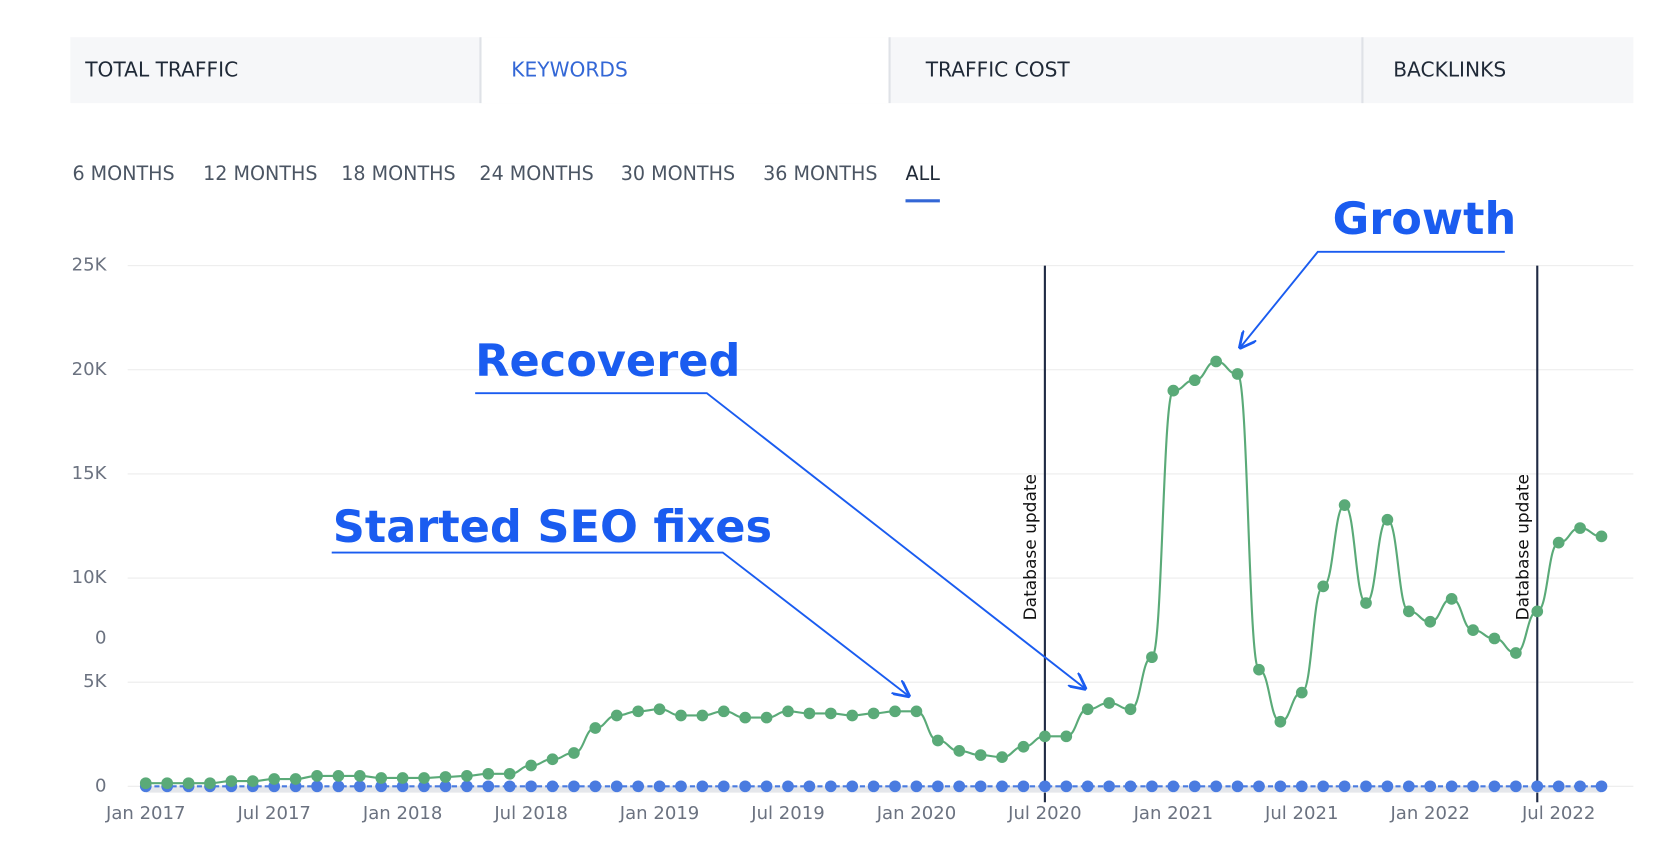  What do you see at coordinates (1044, 813) in the screenshot?
I see `x-tick-label: Jul 2020` at bounding box center [1044, 813].